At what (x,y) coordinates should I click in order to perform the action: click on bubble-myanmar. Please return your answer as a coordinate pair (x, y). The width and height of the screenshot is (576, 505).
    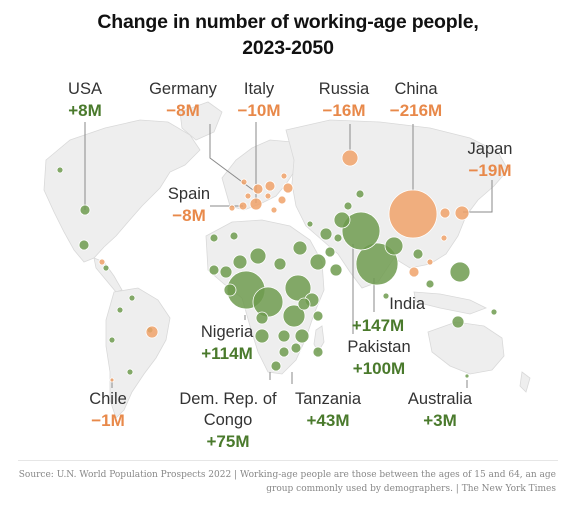
    Looking at the image, I should click on (418, 254).